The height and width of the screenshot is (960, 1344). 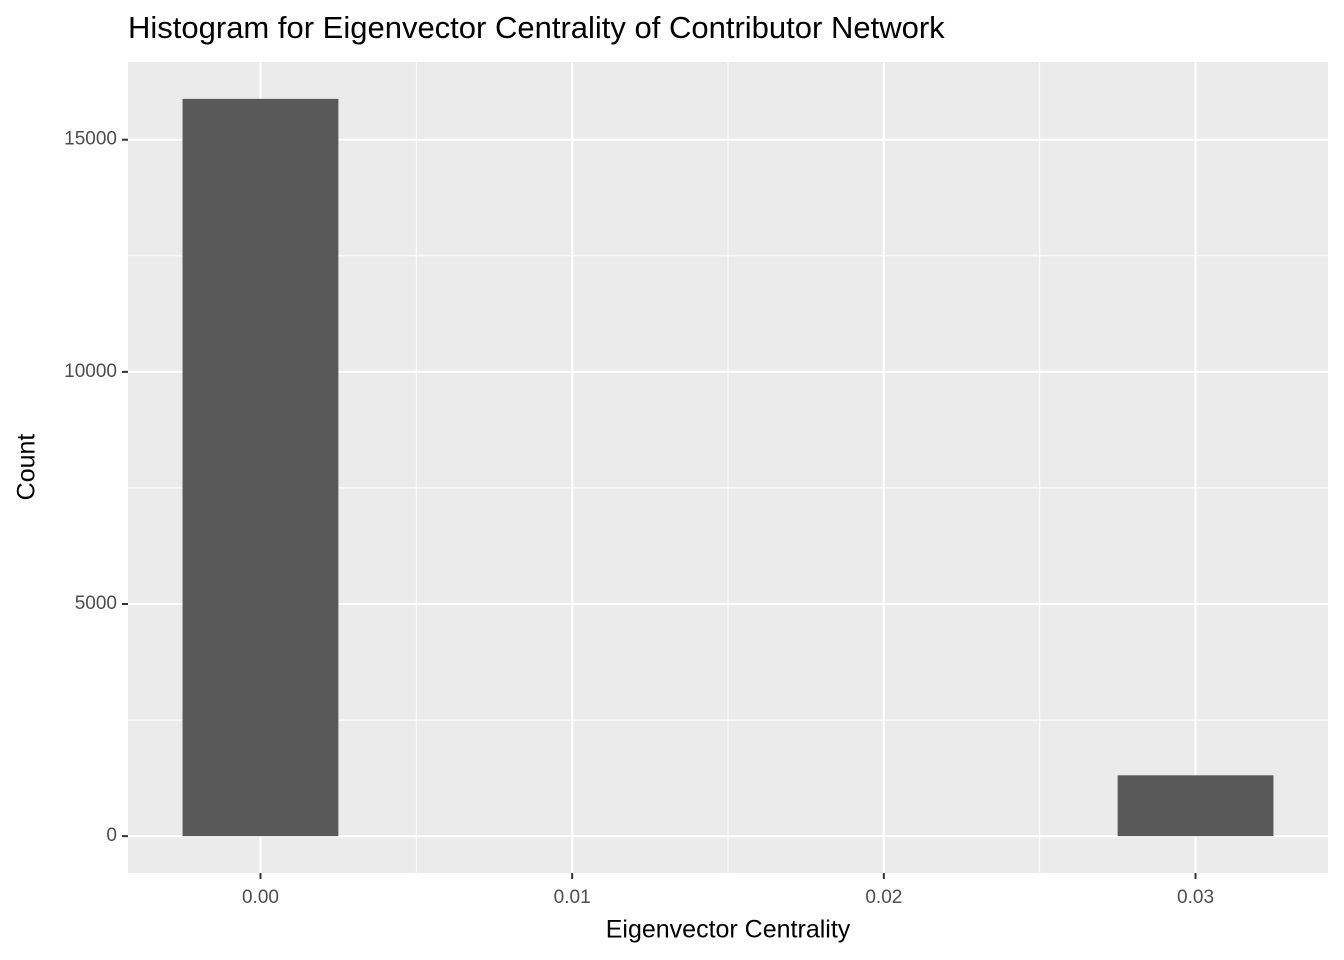 What do you see at coordinates (572, 897) in the screenshot?
I see `x-tick-label: 0.01` at bounding box center [572, 897].